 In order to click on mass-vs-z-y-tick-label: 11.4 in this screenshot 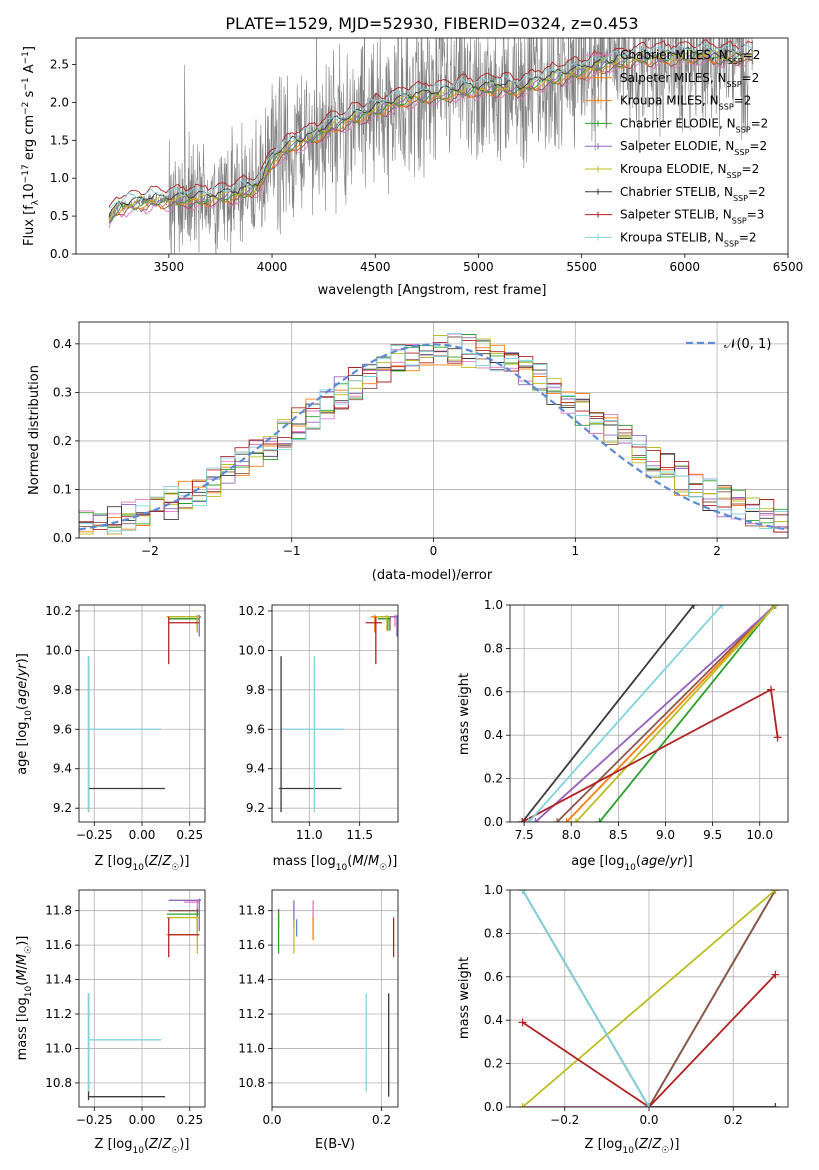, I will do `click(58, 980)`.